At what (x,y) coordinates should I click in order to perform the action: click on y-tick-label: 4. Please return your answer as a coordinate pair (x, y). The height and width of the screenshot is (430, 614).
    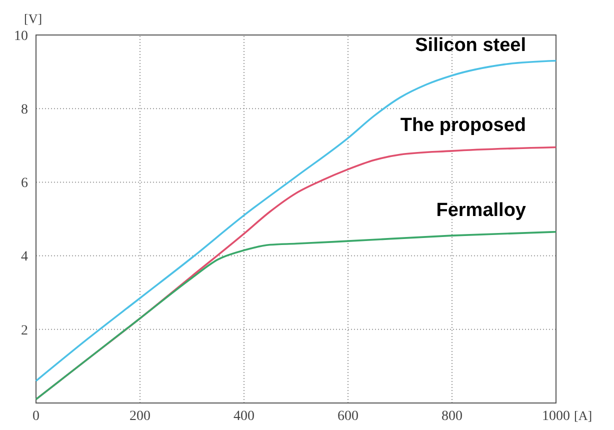
    Looking at the image, I should click on (24, 257).